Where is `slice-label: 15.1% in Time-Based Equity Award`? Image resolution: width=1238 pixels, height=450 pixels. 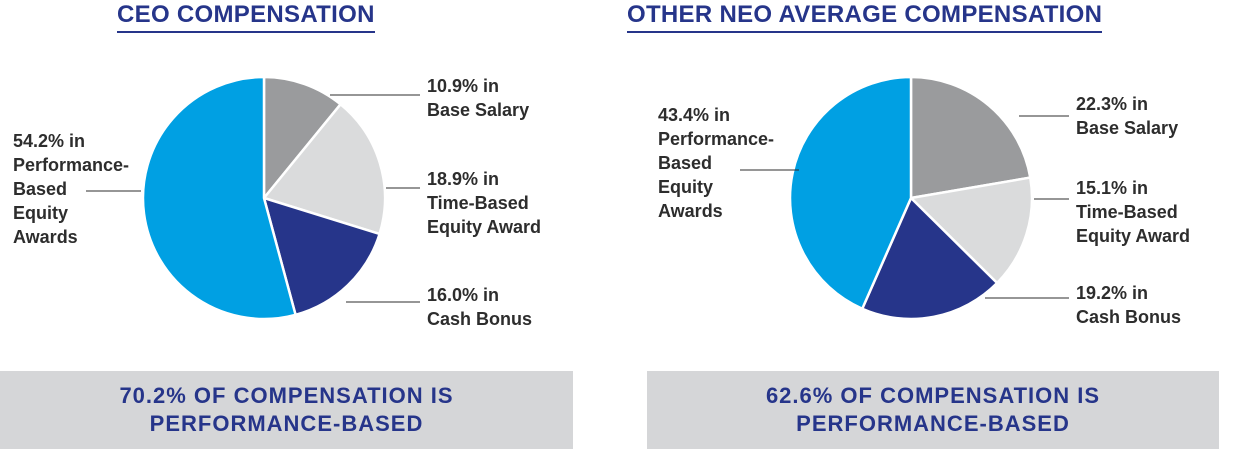 slice-label: 15.1% in Time-Based Equity Award is located at coordinates (1133, 212).